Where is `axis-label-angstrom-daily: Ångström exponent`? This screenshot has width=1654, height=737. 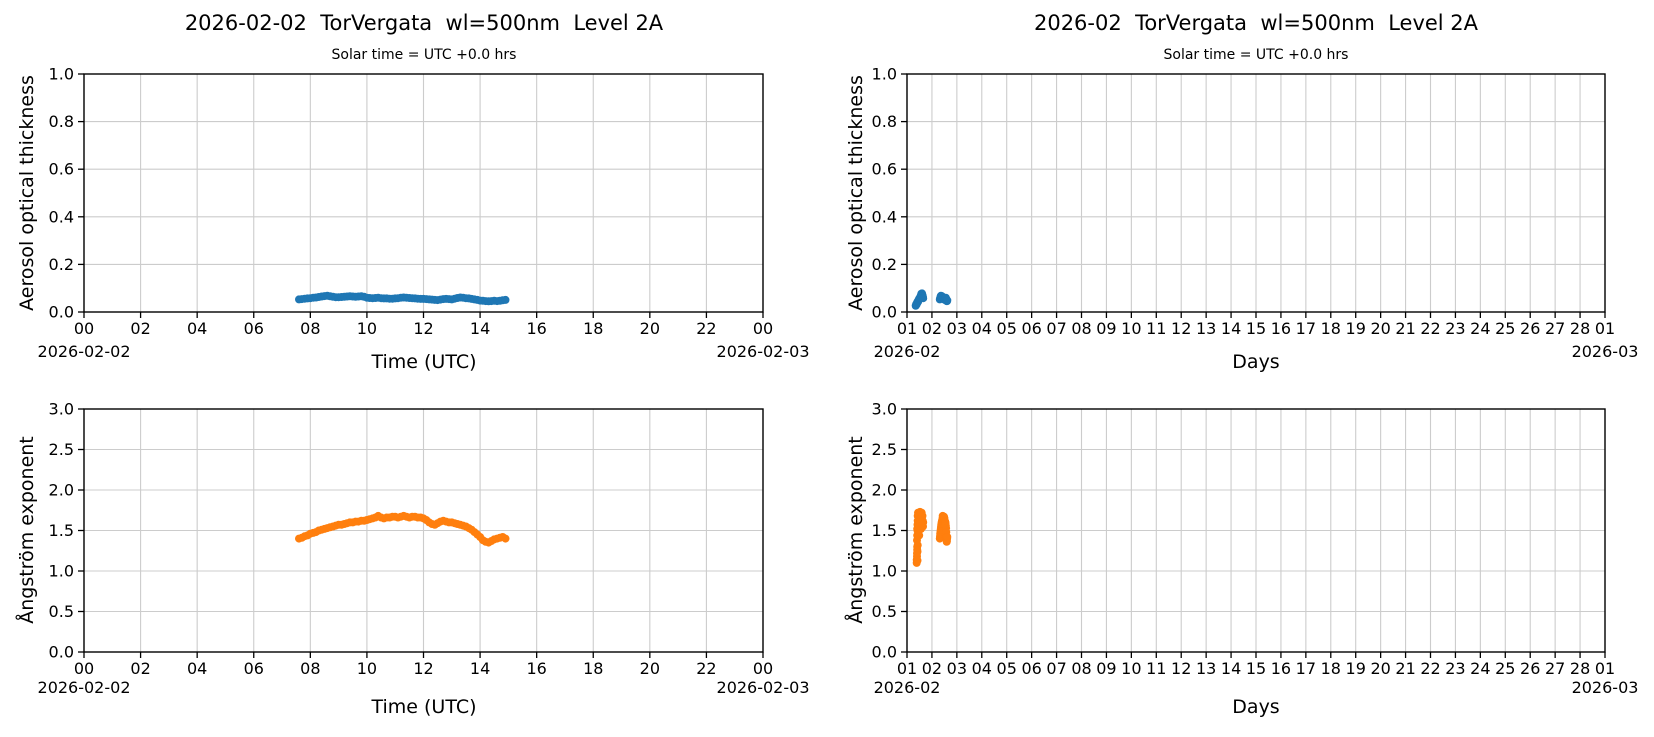
axis-label-angstrom-daily: Ångström exponent is located at coordinates (27, 530).